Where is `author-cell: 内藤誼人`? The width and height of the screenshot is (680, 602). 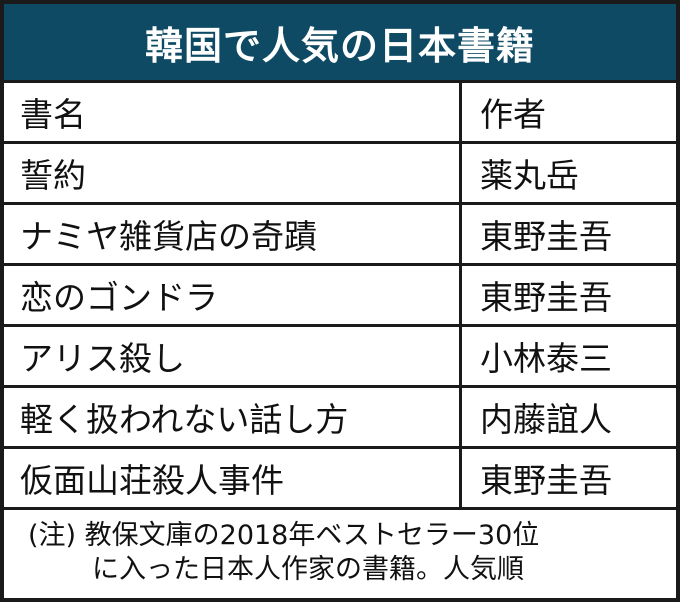
author-cell: 内藤誼人 is located at coordinates (546, 419).